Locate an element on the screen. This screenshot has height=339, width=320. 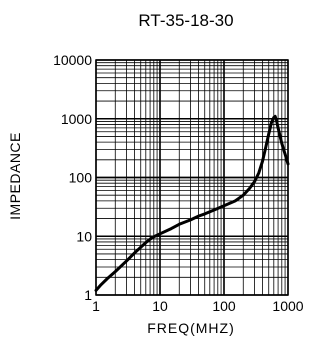
chart-title: RT-35-18-30 is located at coordinates (185, 20).